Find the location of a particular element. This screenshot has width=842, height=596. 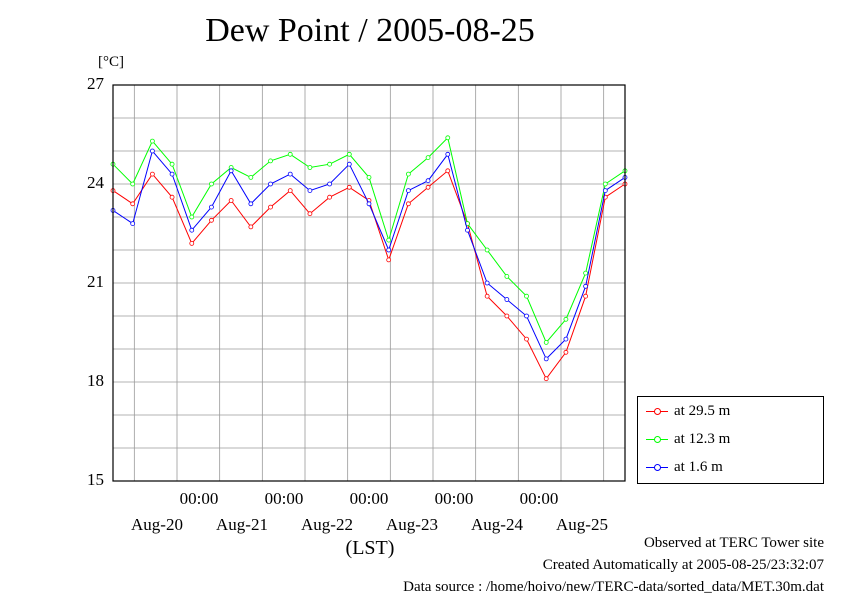

y-tick-label: 18 is located at coordinates (95, 380).